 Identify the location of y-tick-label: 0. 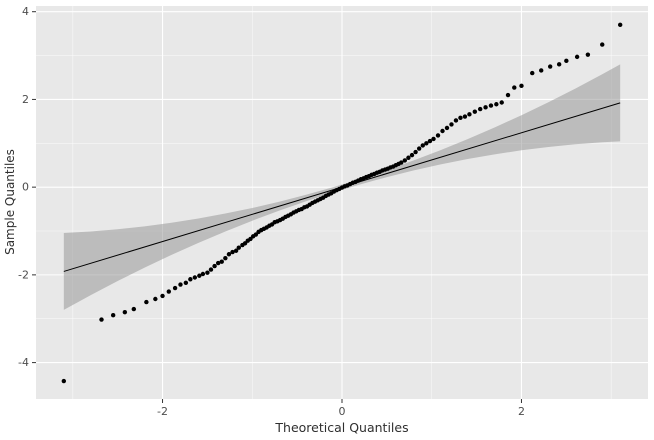
(25, 187).